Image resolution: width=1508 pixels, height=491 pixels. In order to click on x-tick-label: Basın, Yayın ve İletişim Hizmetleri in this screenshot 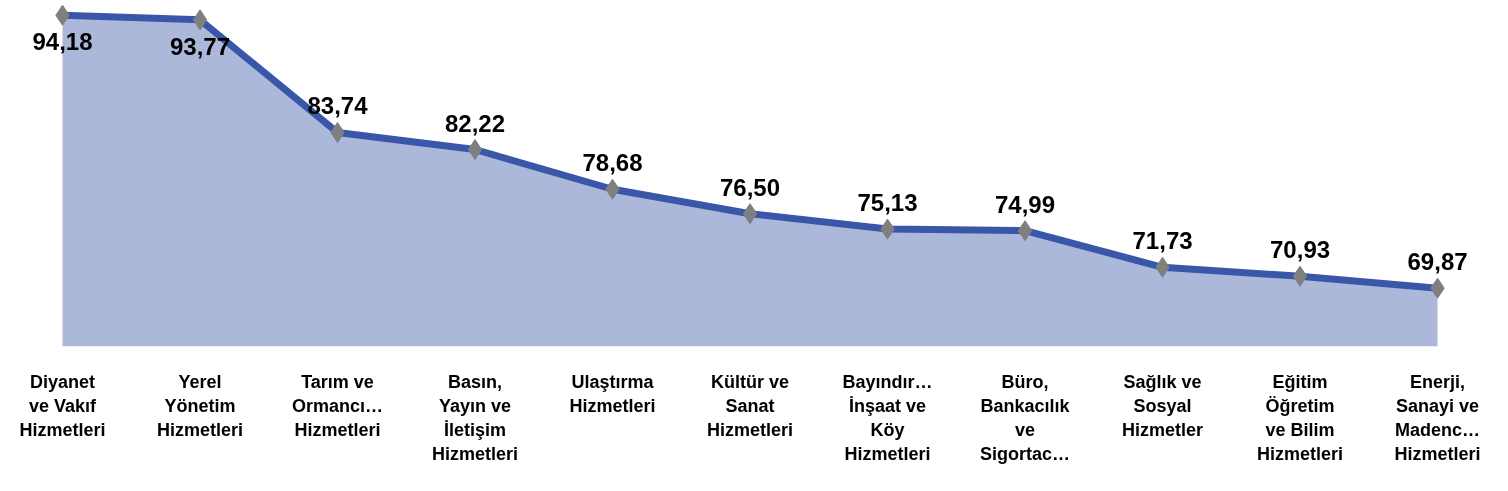, I will do `click(475, 418)`.